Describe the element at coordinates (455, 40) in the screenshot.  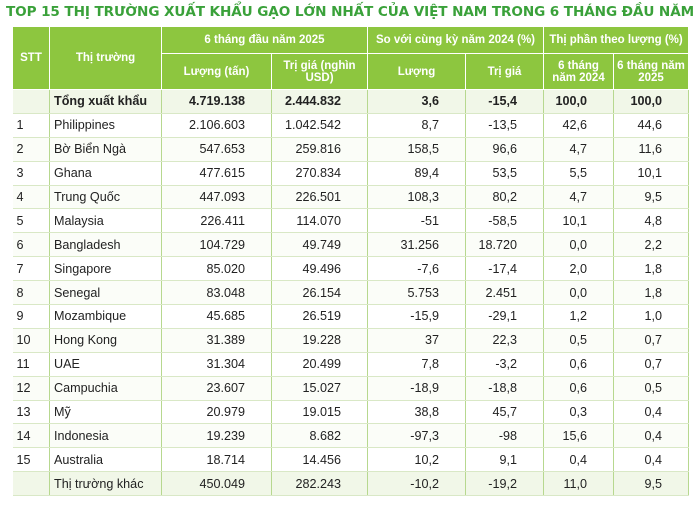
I see `header-group-yoy: So với cùng kỳ năm 2024 (%)` at that location.